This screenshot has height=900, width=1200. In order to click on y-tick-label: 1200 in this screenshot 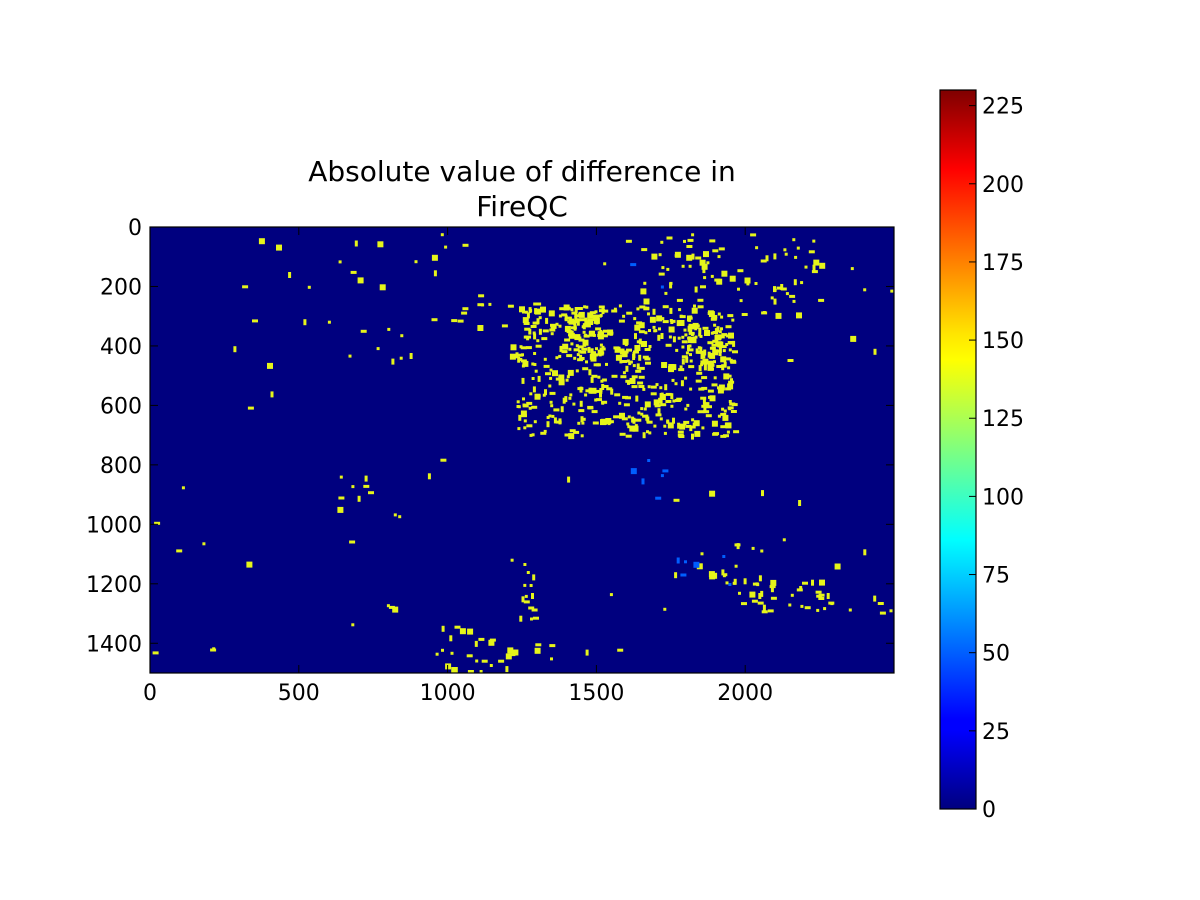, I will do `click(114, 585)`.